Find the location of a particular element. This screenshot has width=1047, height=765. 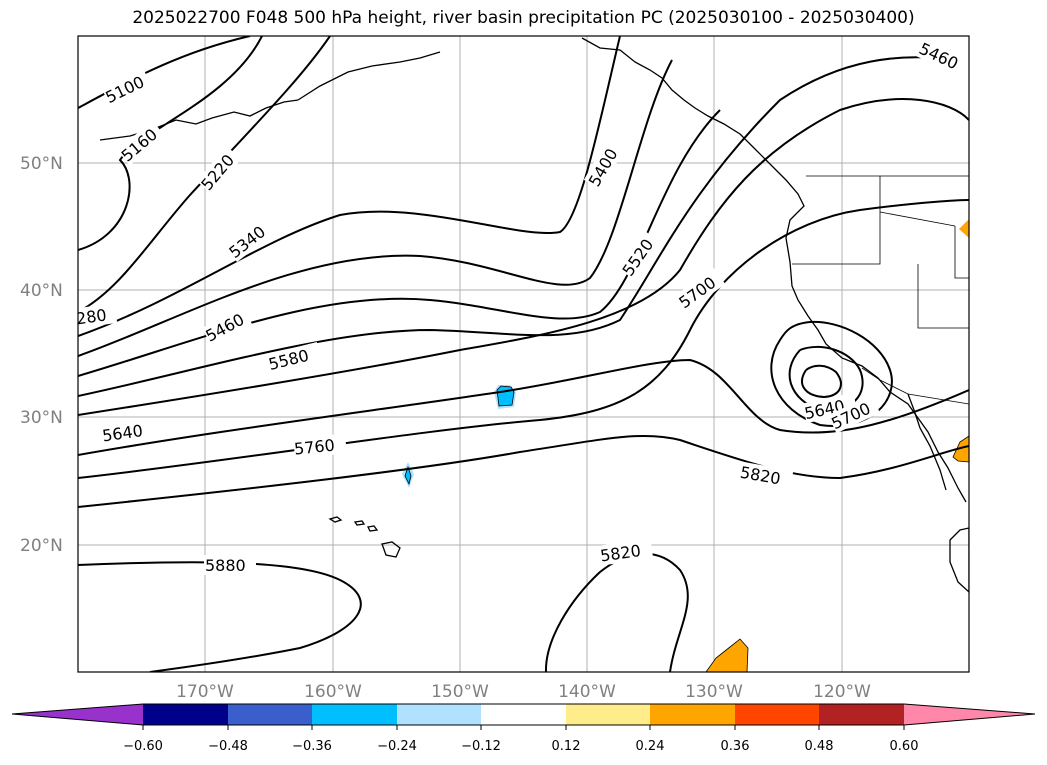

lat-tick-label: 30°N is located at coordinates (41, 418).